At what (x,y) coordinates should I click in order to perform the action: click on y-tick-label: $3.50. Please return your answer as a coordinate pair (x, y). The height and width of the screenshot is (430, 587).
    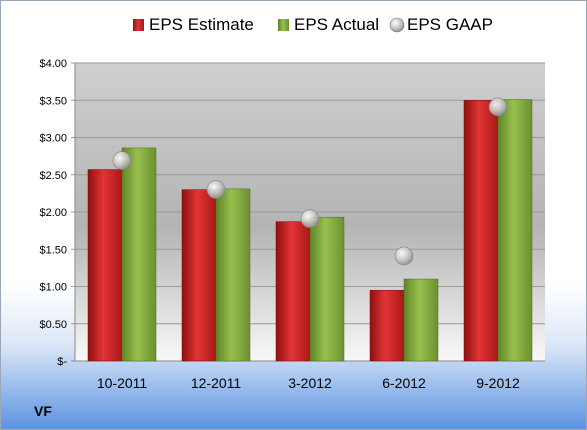
    Looking at the image, I should click on (53, 101).